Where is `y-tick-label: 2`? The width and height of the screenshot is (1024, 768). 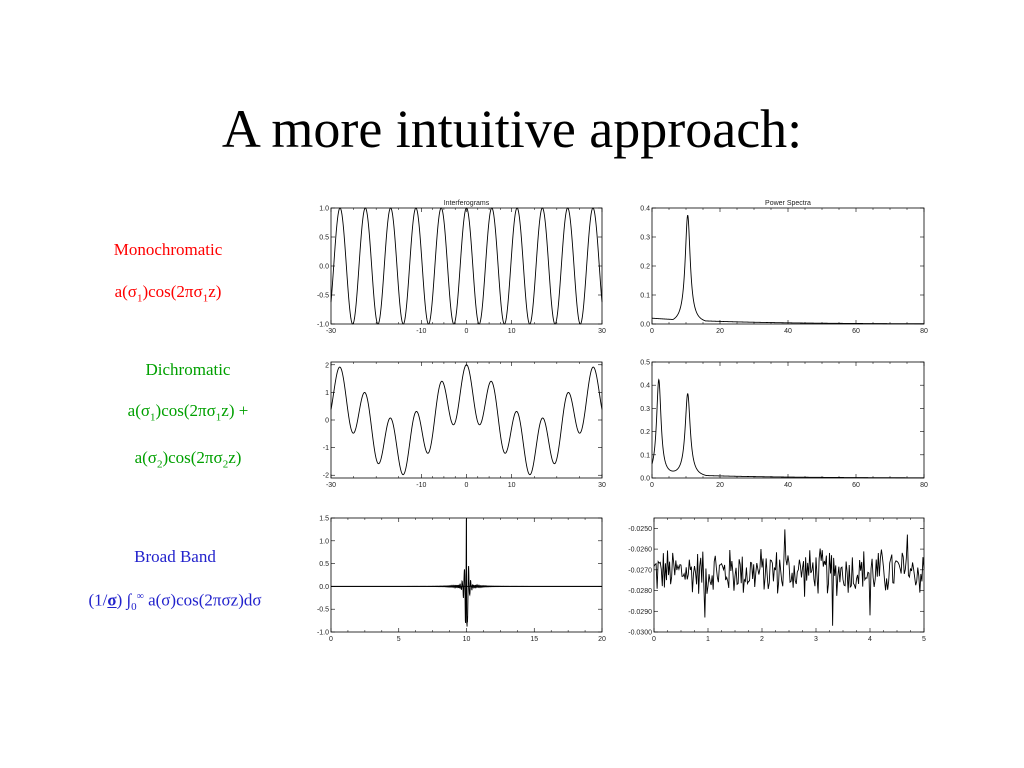 y-tick-label: 2 is located at coordinates (327, 365).